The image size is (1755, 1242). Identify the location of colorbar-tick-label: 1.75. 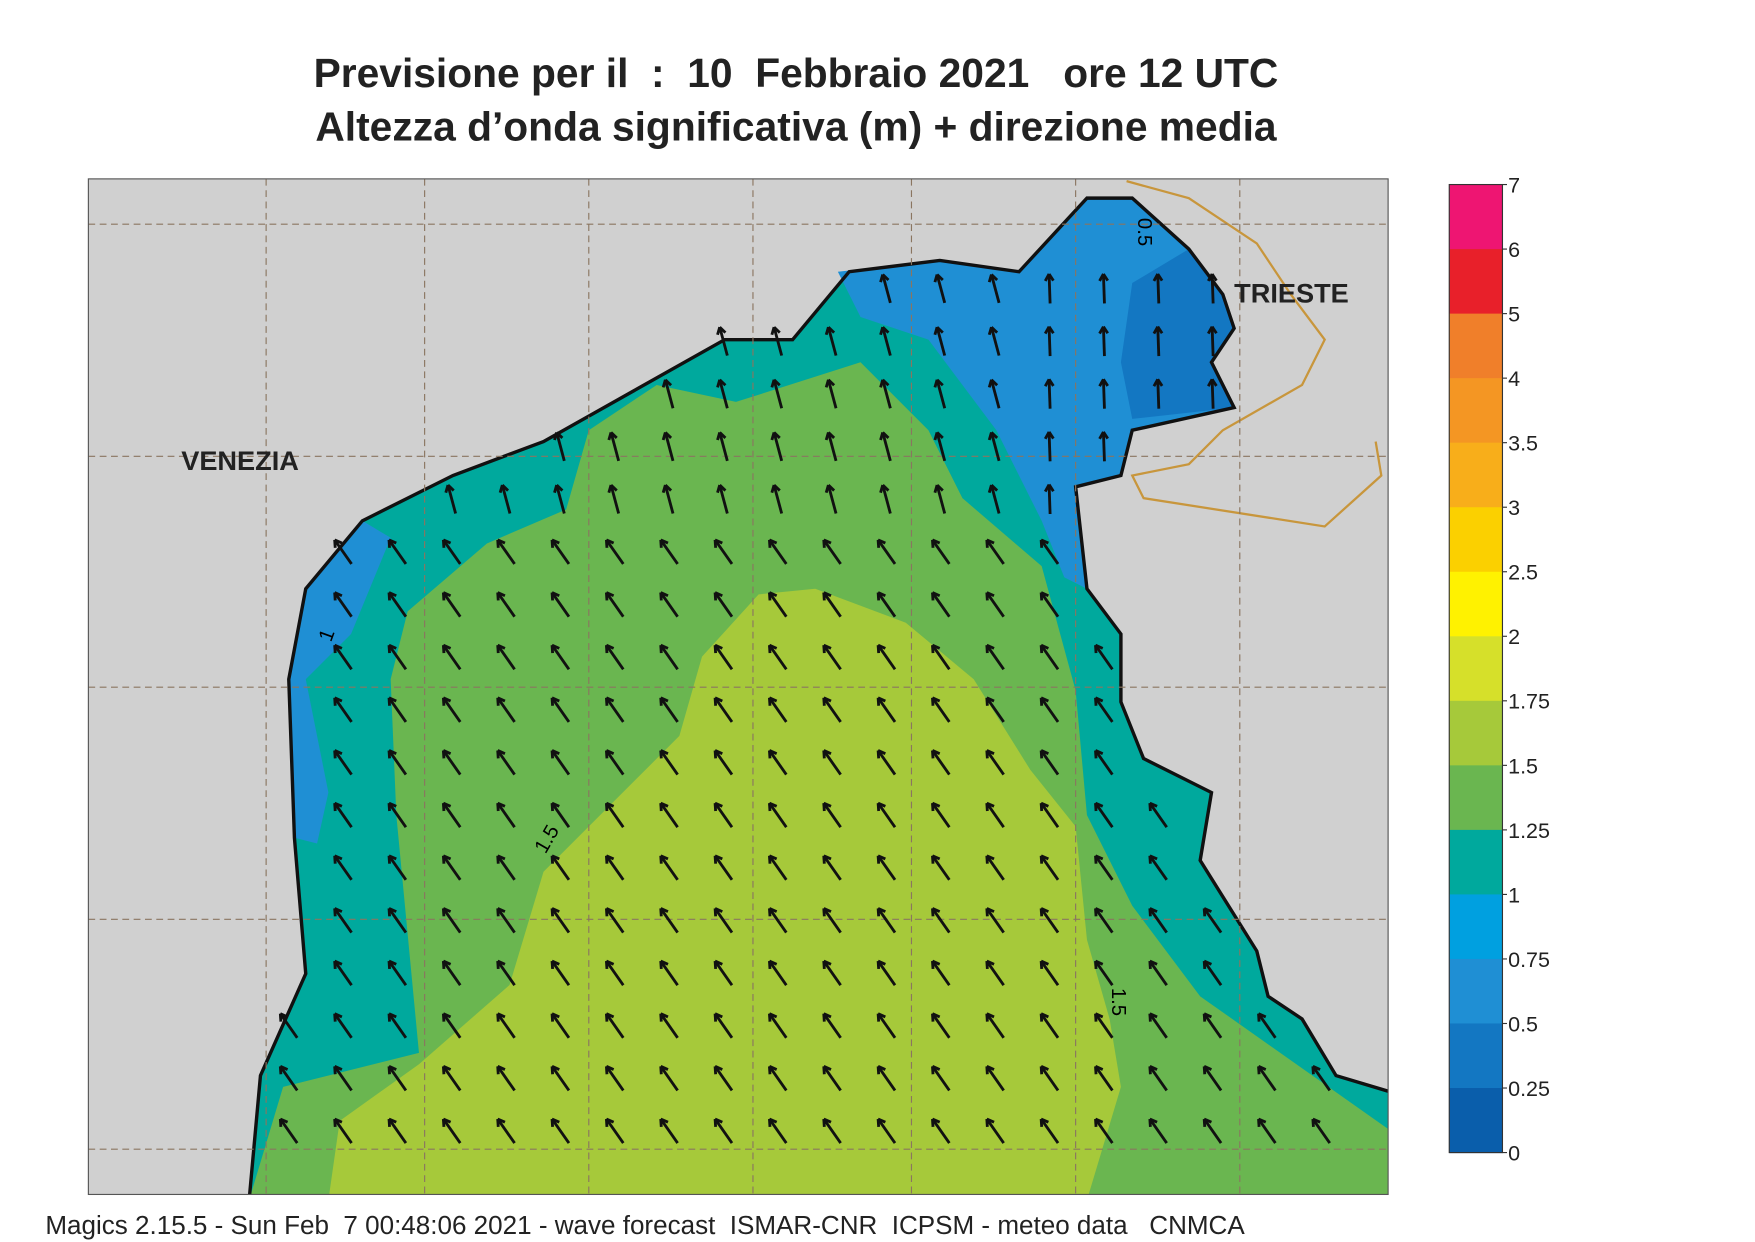
(1529, 702).